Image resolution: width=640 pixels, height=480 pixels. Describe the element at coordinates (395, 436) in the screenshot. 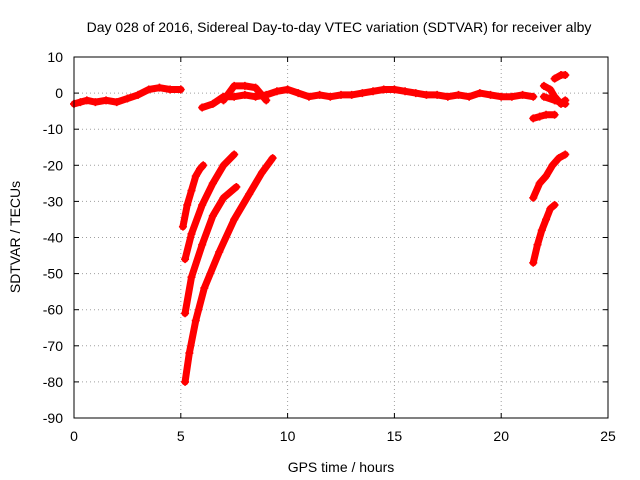

I see `x-tick-label: 15` at that location.